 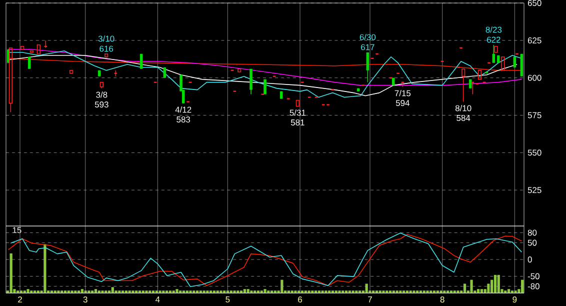 I want to click on annotation: 15, so click(x=17, y=230).